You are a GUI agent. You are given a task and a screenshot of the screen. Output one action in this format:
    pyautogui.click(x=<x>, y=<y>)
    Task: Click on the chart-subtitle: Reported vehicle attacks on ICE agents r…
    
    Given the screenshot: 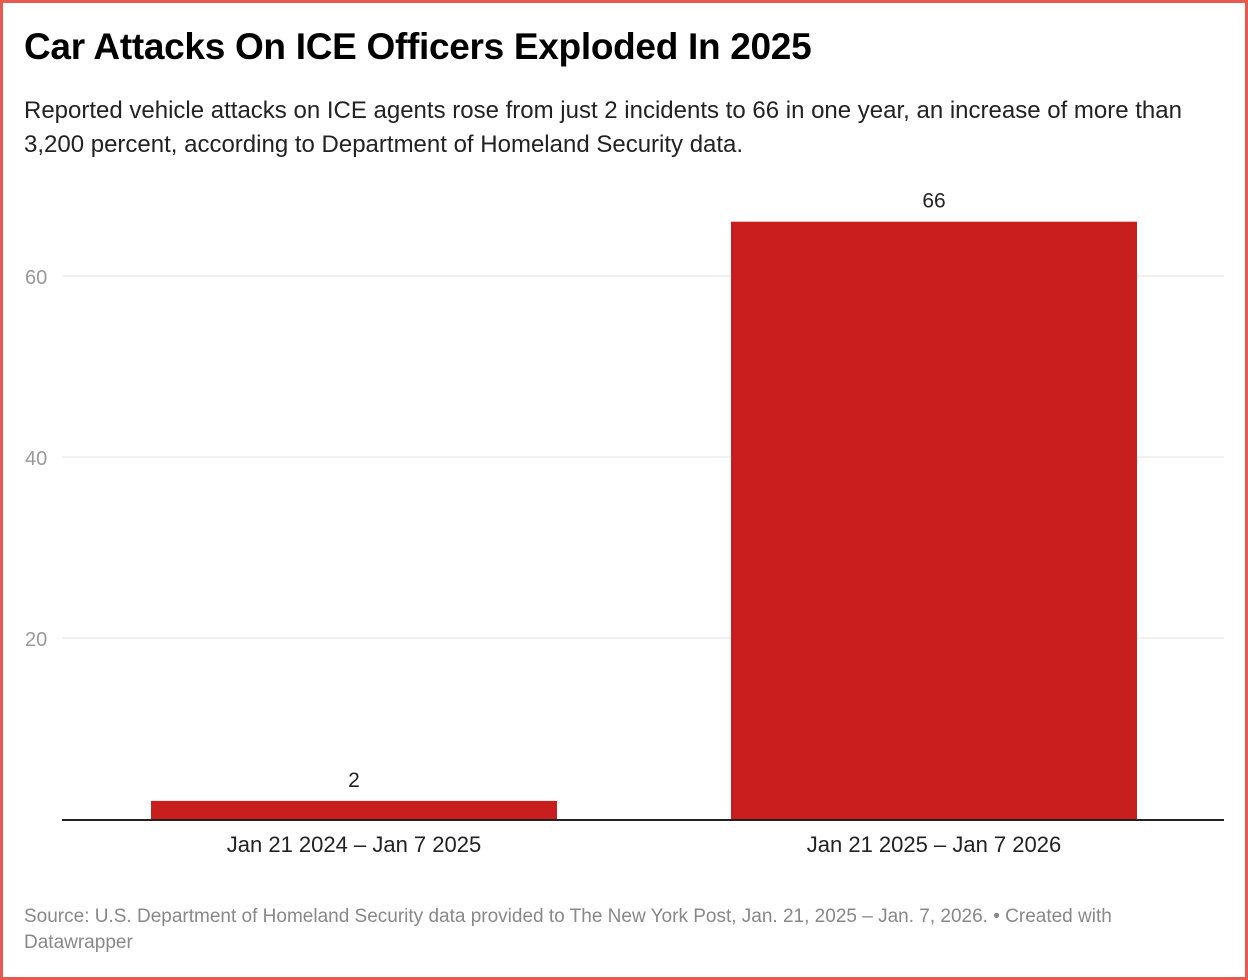 What is the action you would take?
    pyautogui.click(x=603, y=127)
    